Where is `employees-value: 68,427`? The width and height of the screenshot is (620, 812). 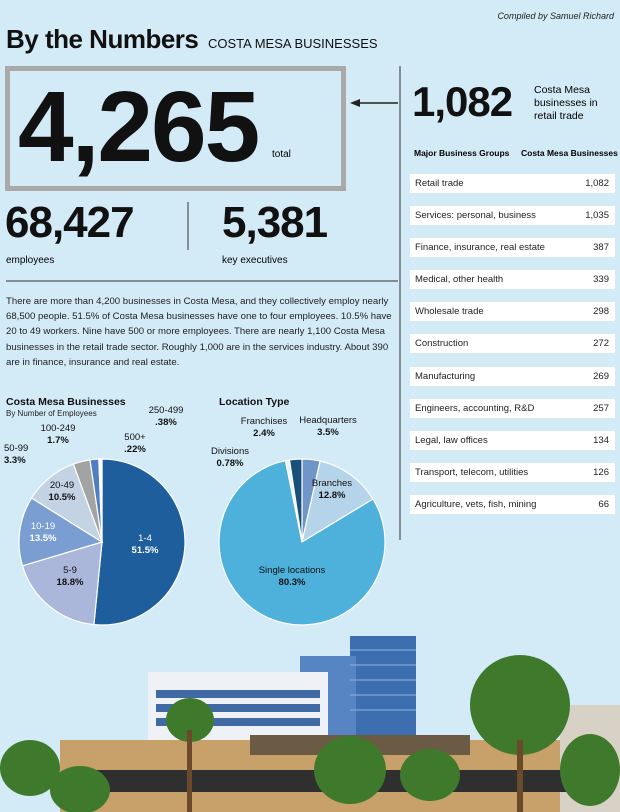
employees-value: 68,427 is located at coordinates (70, 222).